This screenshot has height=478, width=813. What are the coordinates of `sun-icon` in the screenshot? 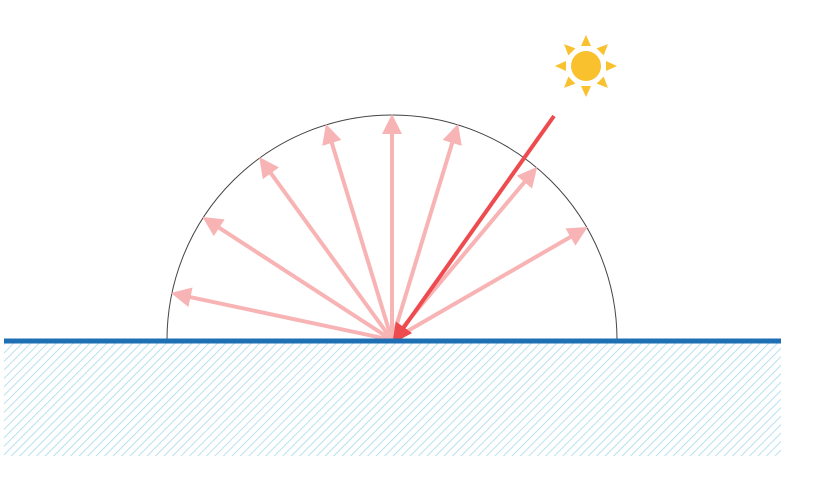 It's located at (586, 66).